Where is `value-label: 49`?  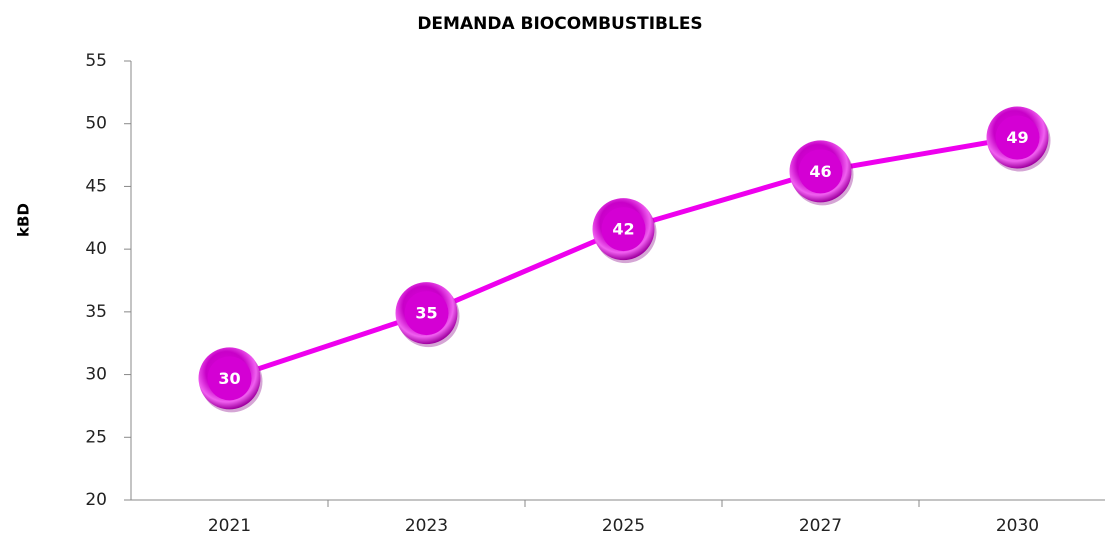
value-label: 49 is located at coordinates (1017, 137).